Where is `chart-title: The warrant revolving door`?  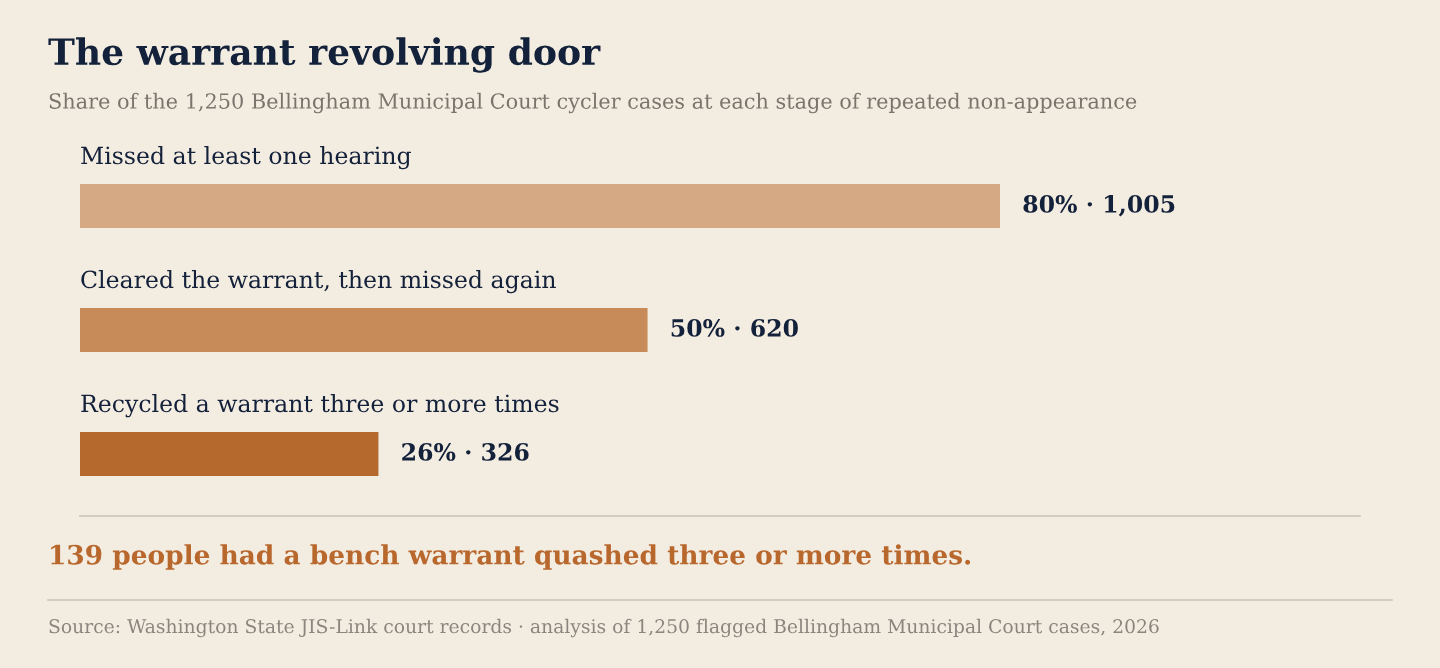 chart-title: The warrant revolving door is located at coordinates (324, 55).